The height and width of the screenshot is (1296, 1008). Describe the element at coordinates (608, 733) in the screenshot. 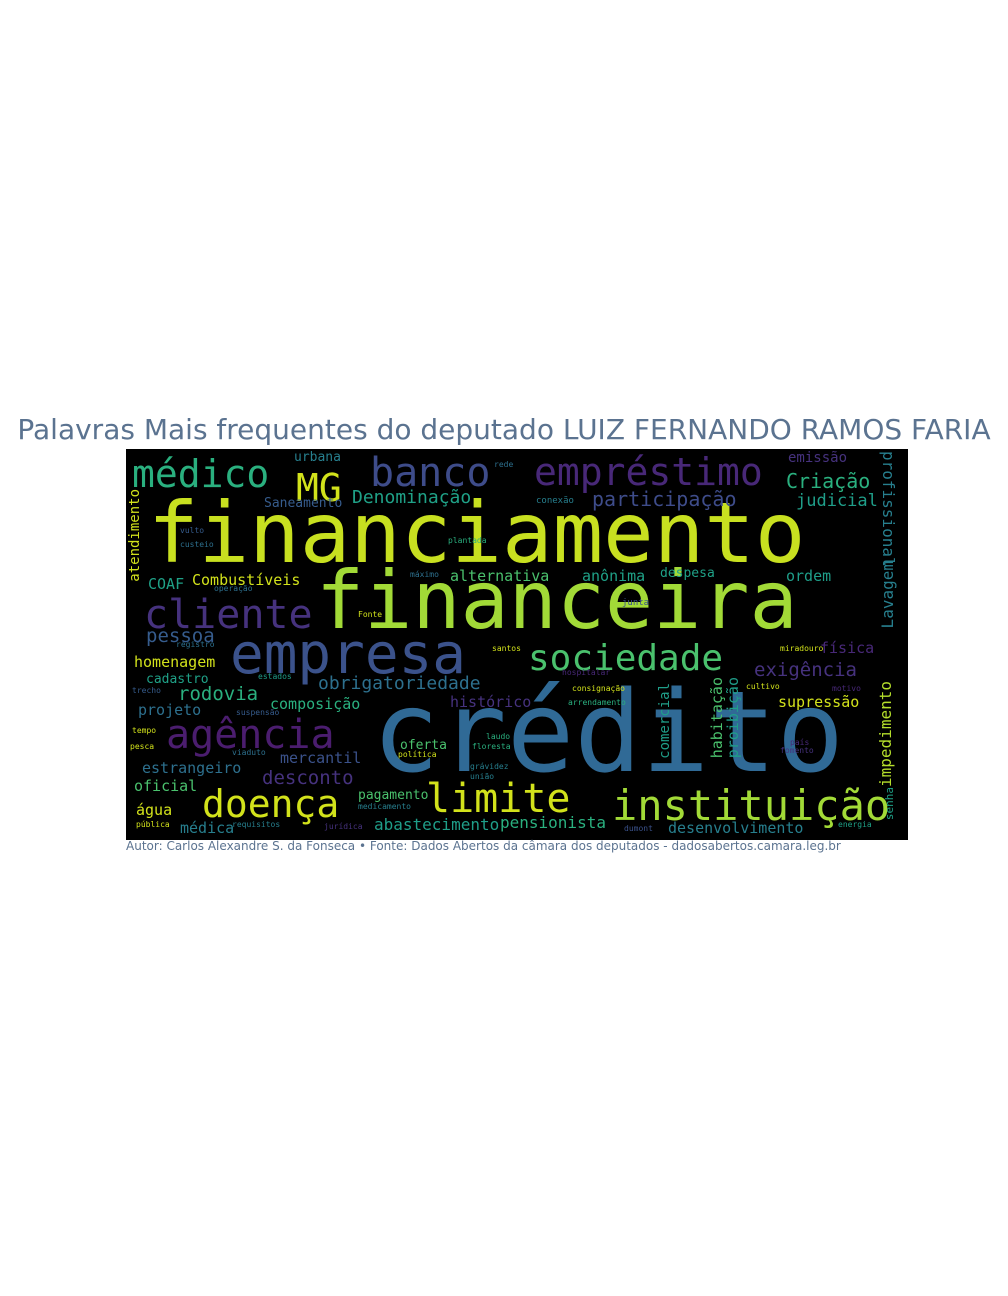

I see `word-credito: crédito` at that location.